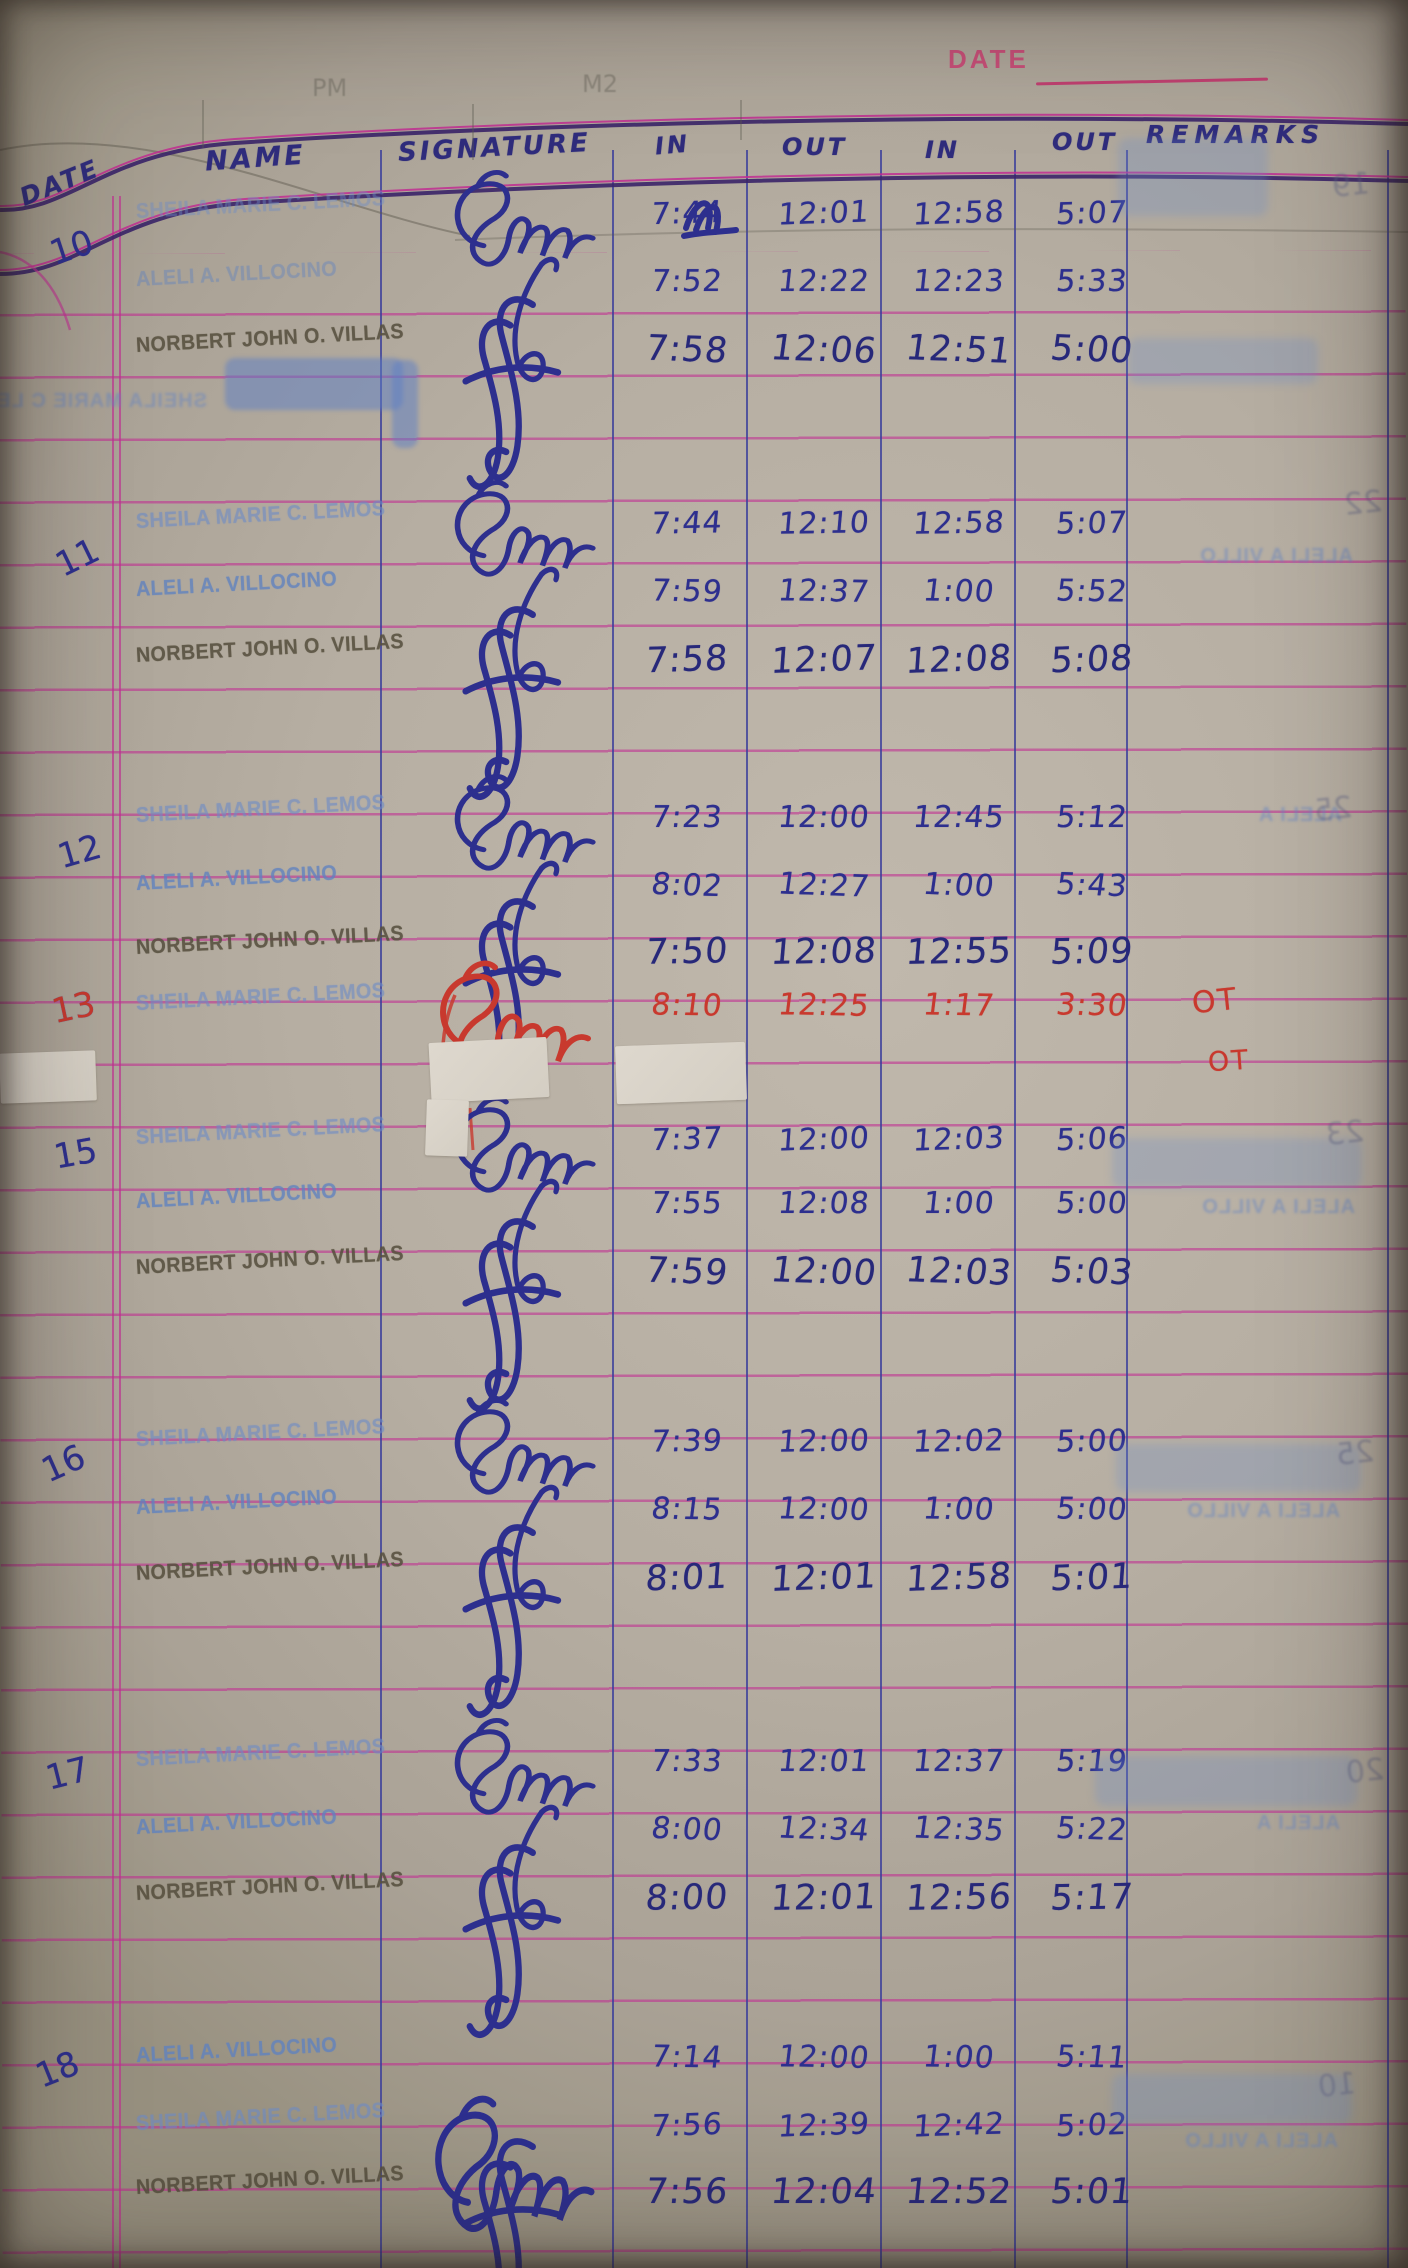 This screenshot has width=1408, height=2268. Describe the element at coordinates (255, 158) in the screenshot. I see `header-name: NAME` at that location.